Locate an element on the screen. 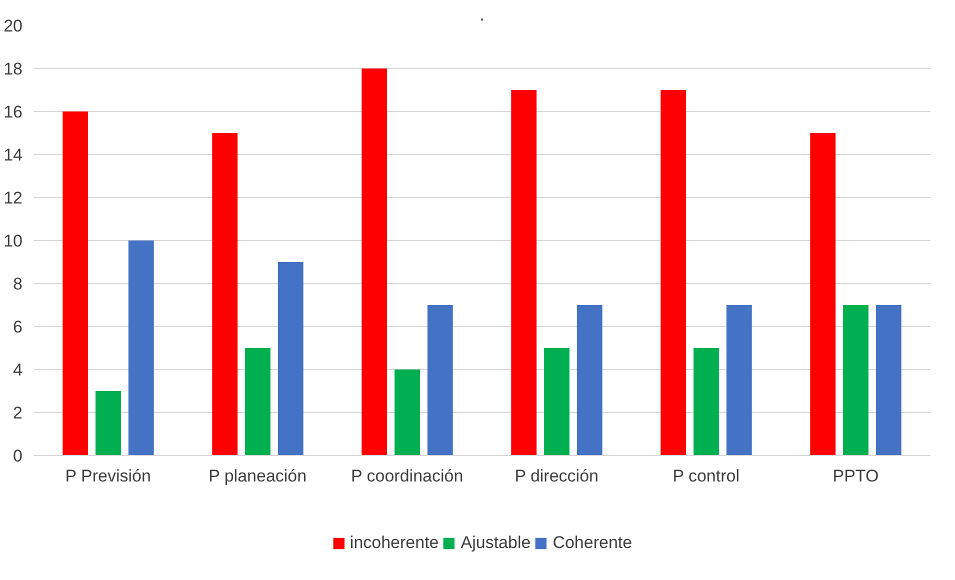  x-tick-label: P dirección is located at coordinates (556, 476).